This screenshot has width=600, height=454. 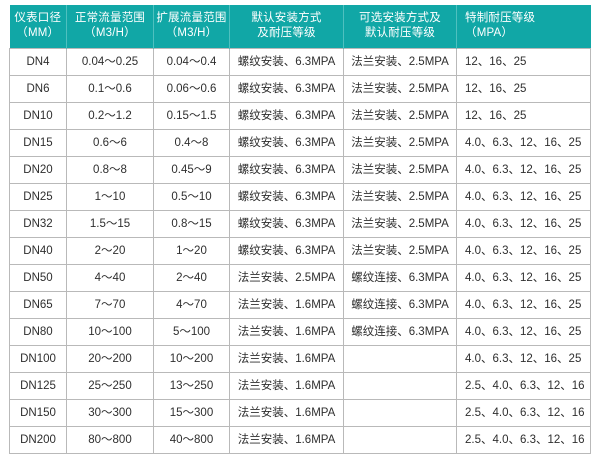 What do you see at coordinates (38, 251) in the screenshot?
I see `cell-diameter: DN40` at bounding box center [38, 251].